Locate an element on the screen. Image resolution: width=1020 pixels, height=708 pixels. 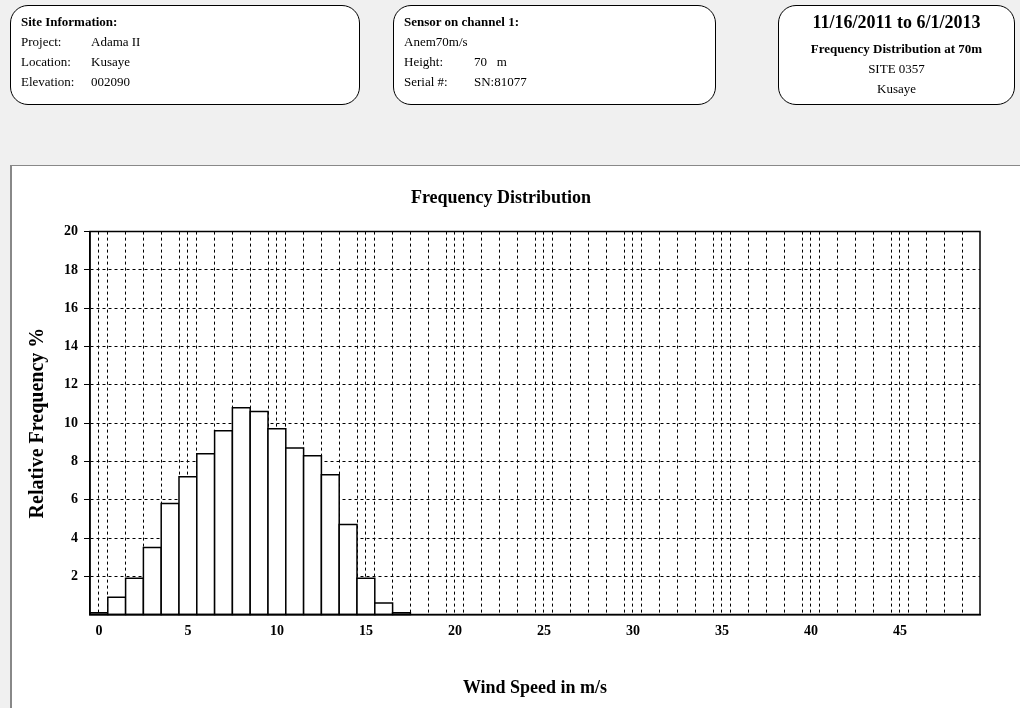
x-tick-label: 25 is located at coordinates (543, 631).